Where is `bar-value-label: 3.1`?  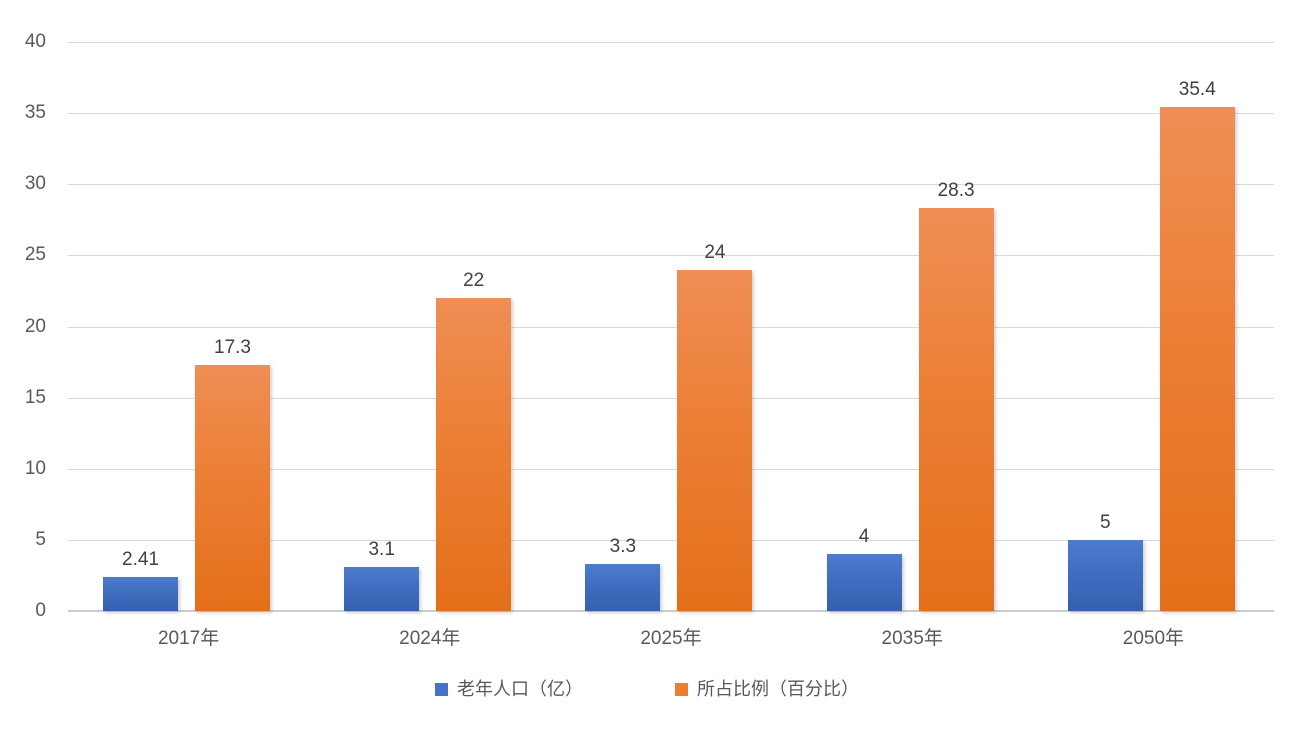
bar-value-label: 3.1 is located at coordinates (381, 549).